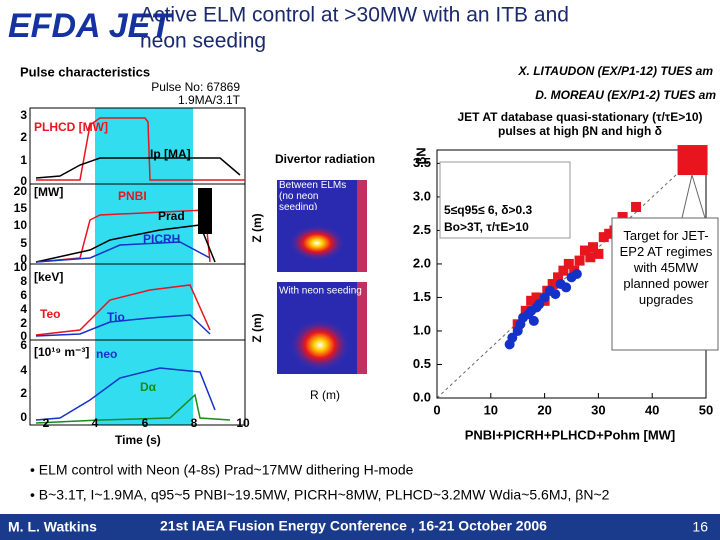 Image resolution: width=720 pixels, height=540 pixels. I want to click on legend-note: Bo>3T, τ/τE>10, so click(486, 227).